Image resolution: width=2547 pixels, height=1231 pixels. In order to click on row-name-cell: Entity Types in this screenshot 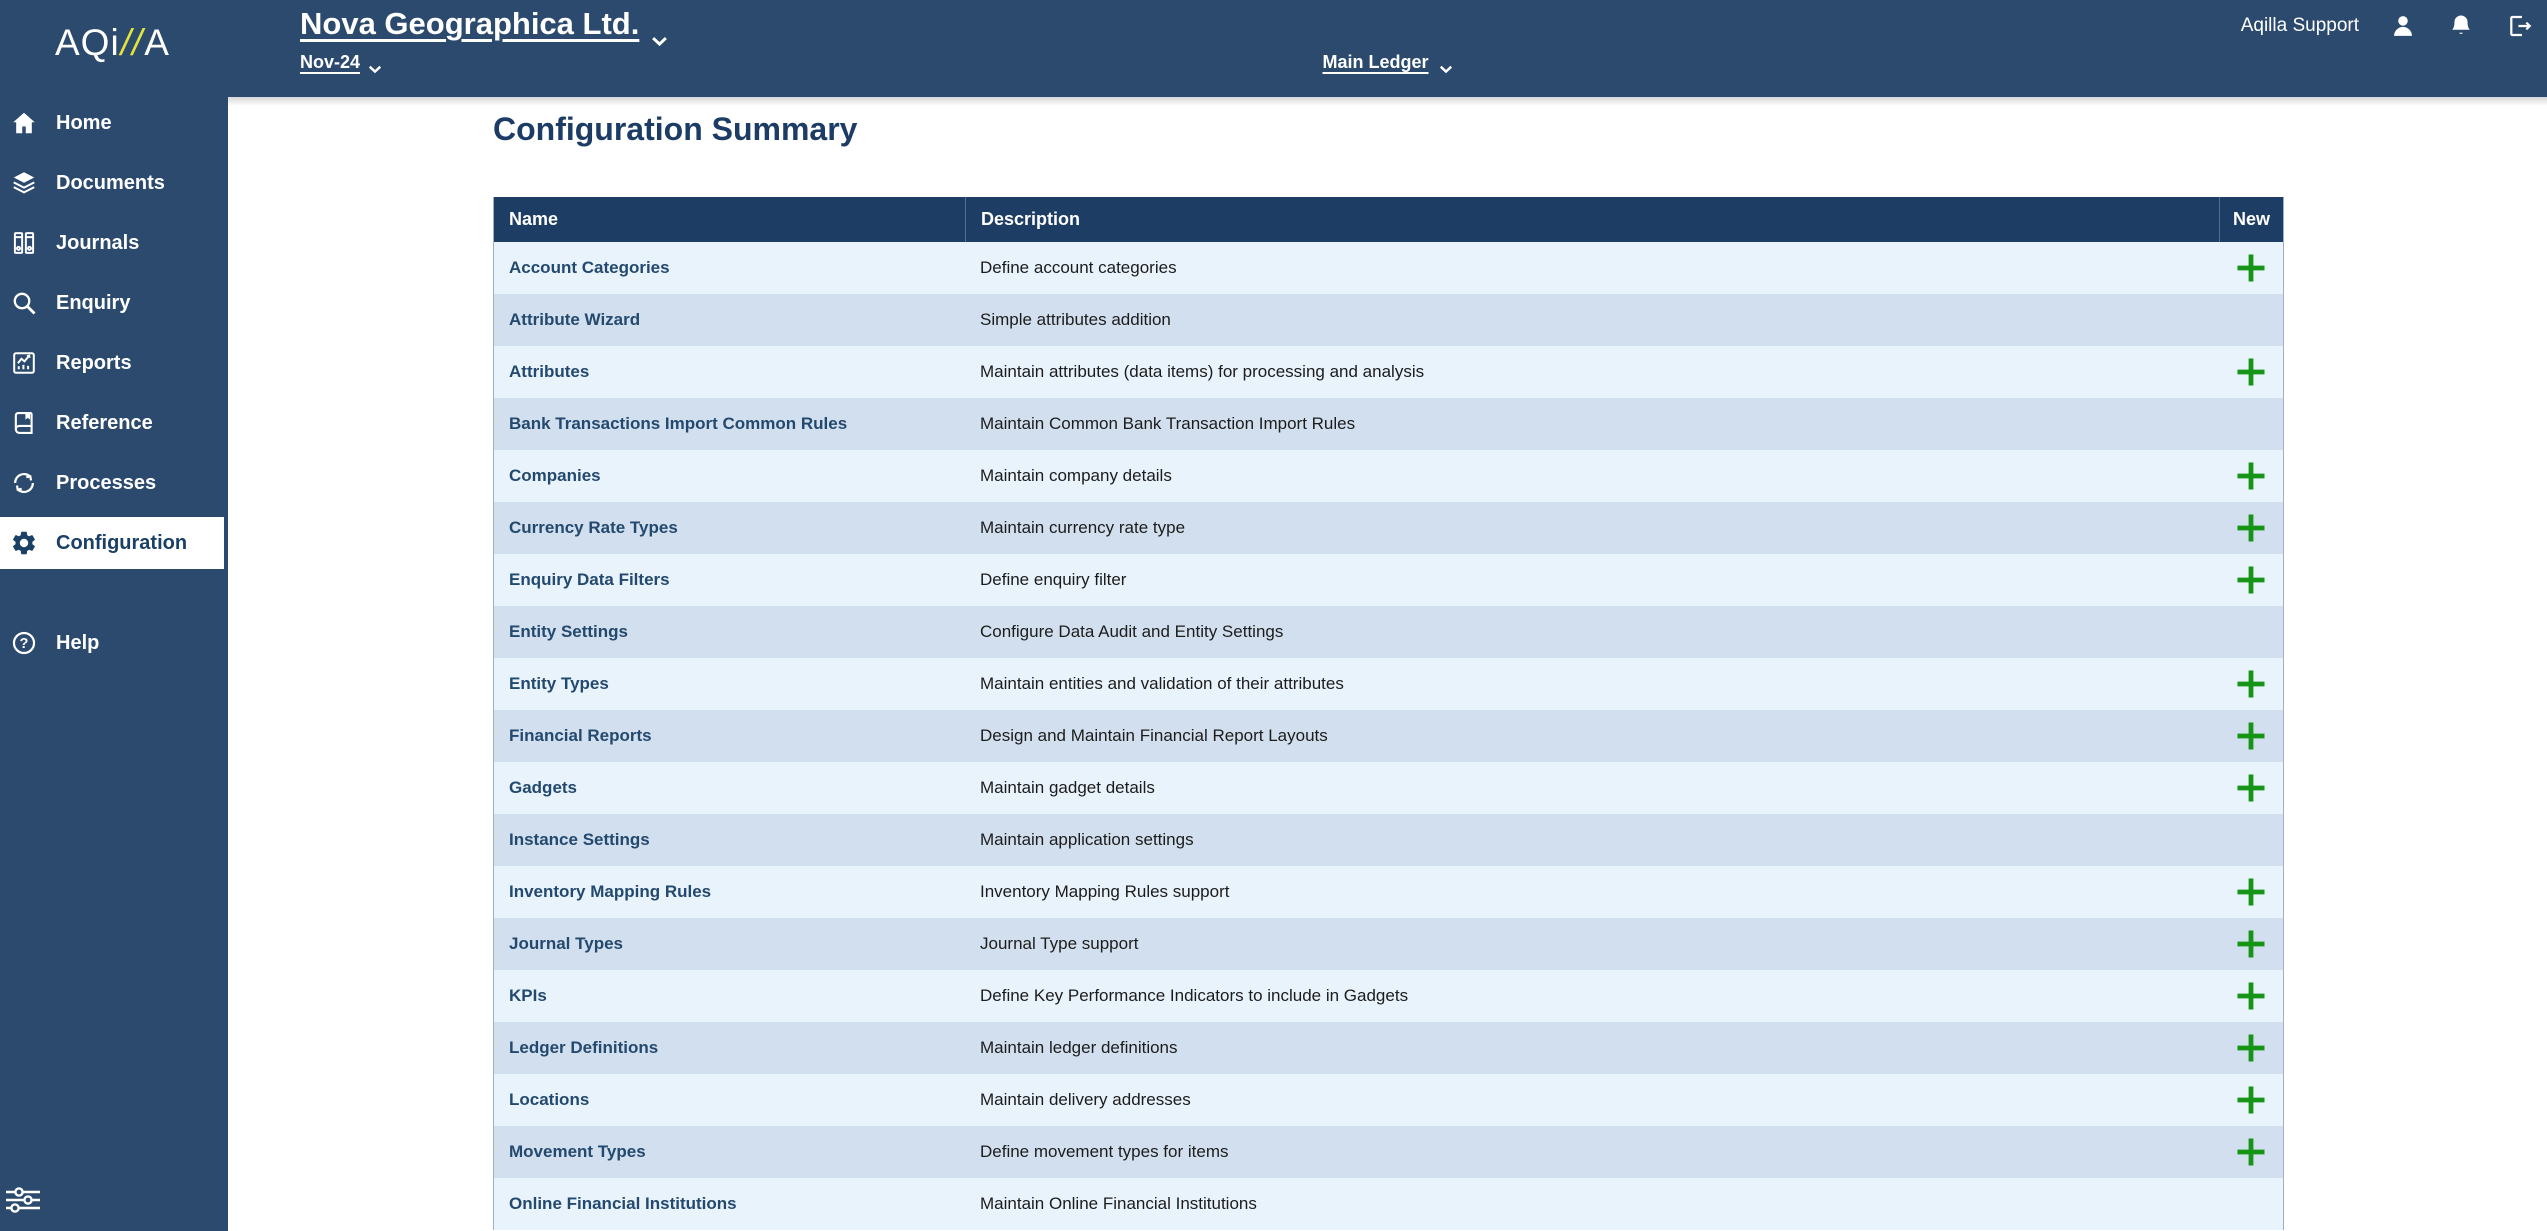, I will do `click(729, 684)`.